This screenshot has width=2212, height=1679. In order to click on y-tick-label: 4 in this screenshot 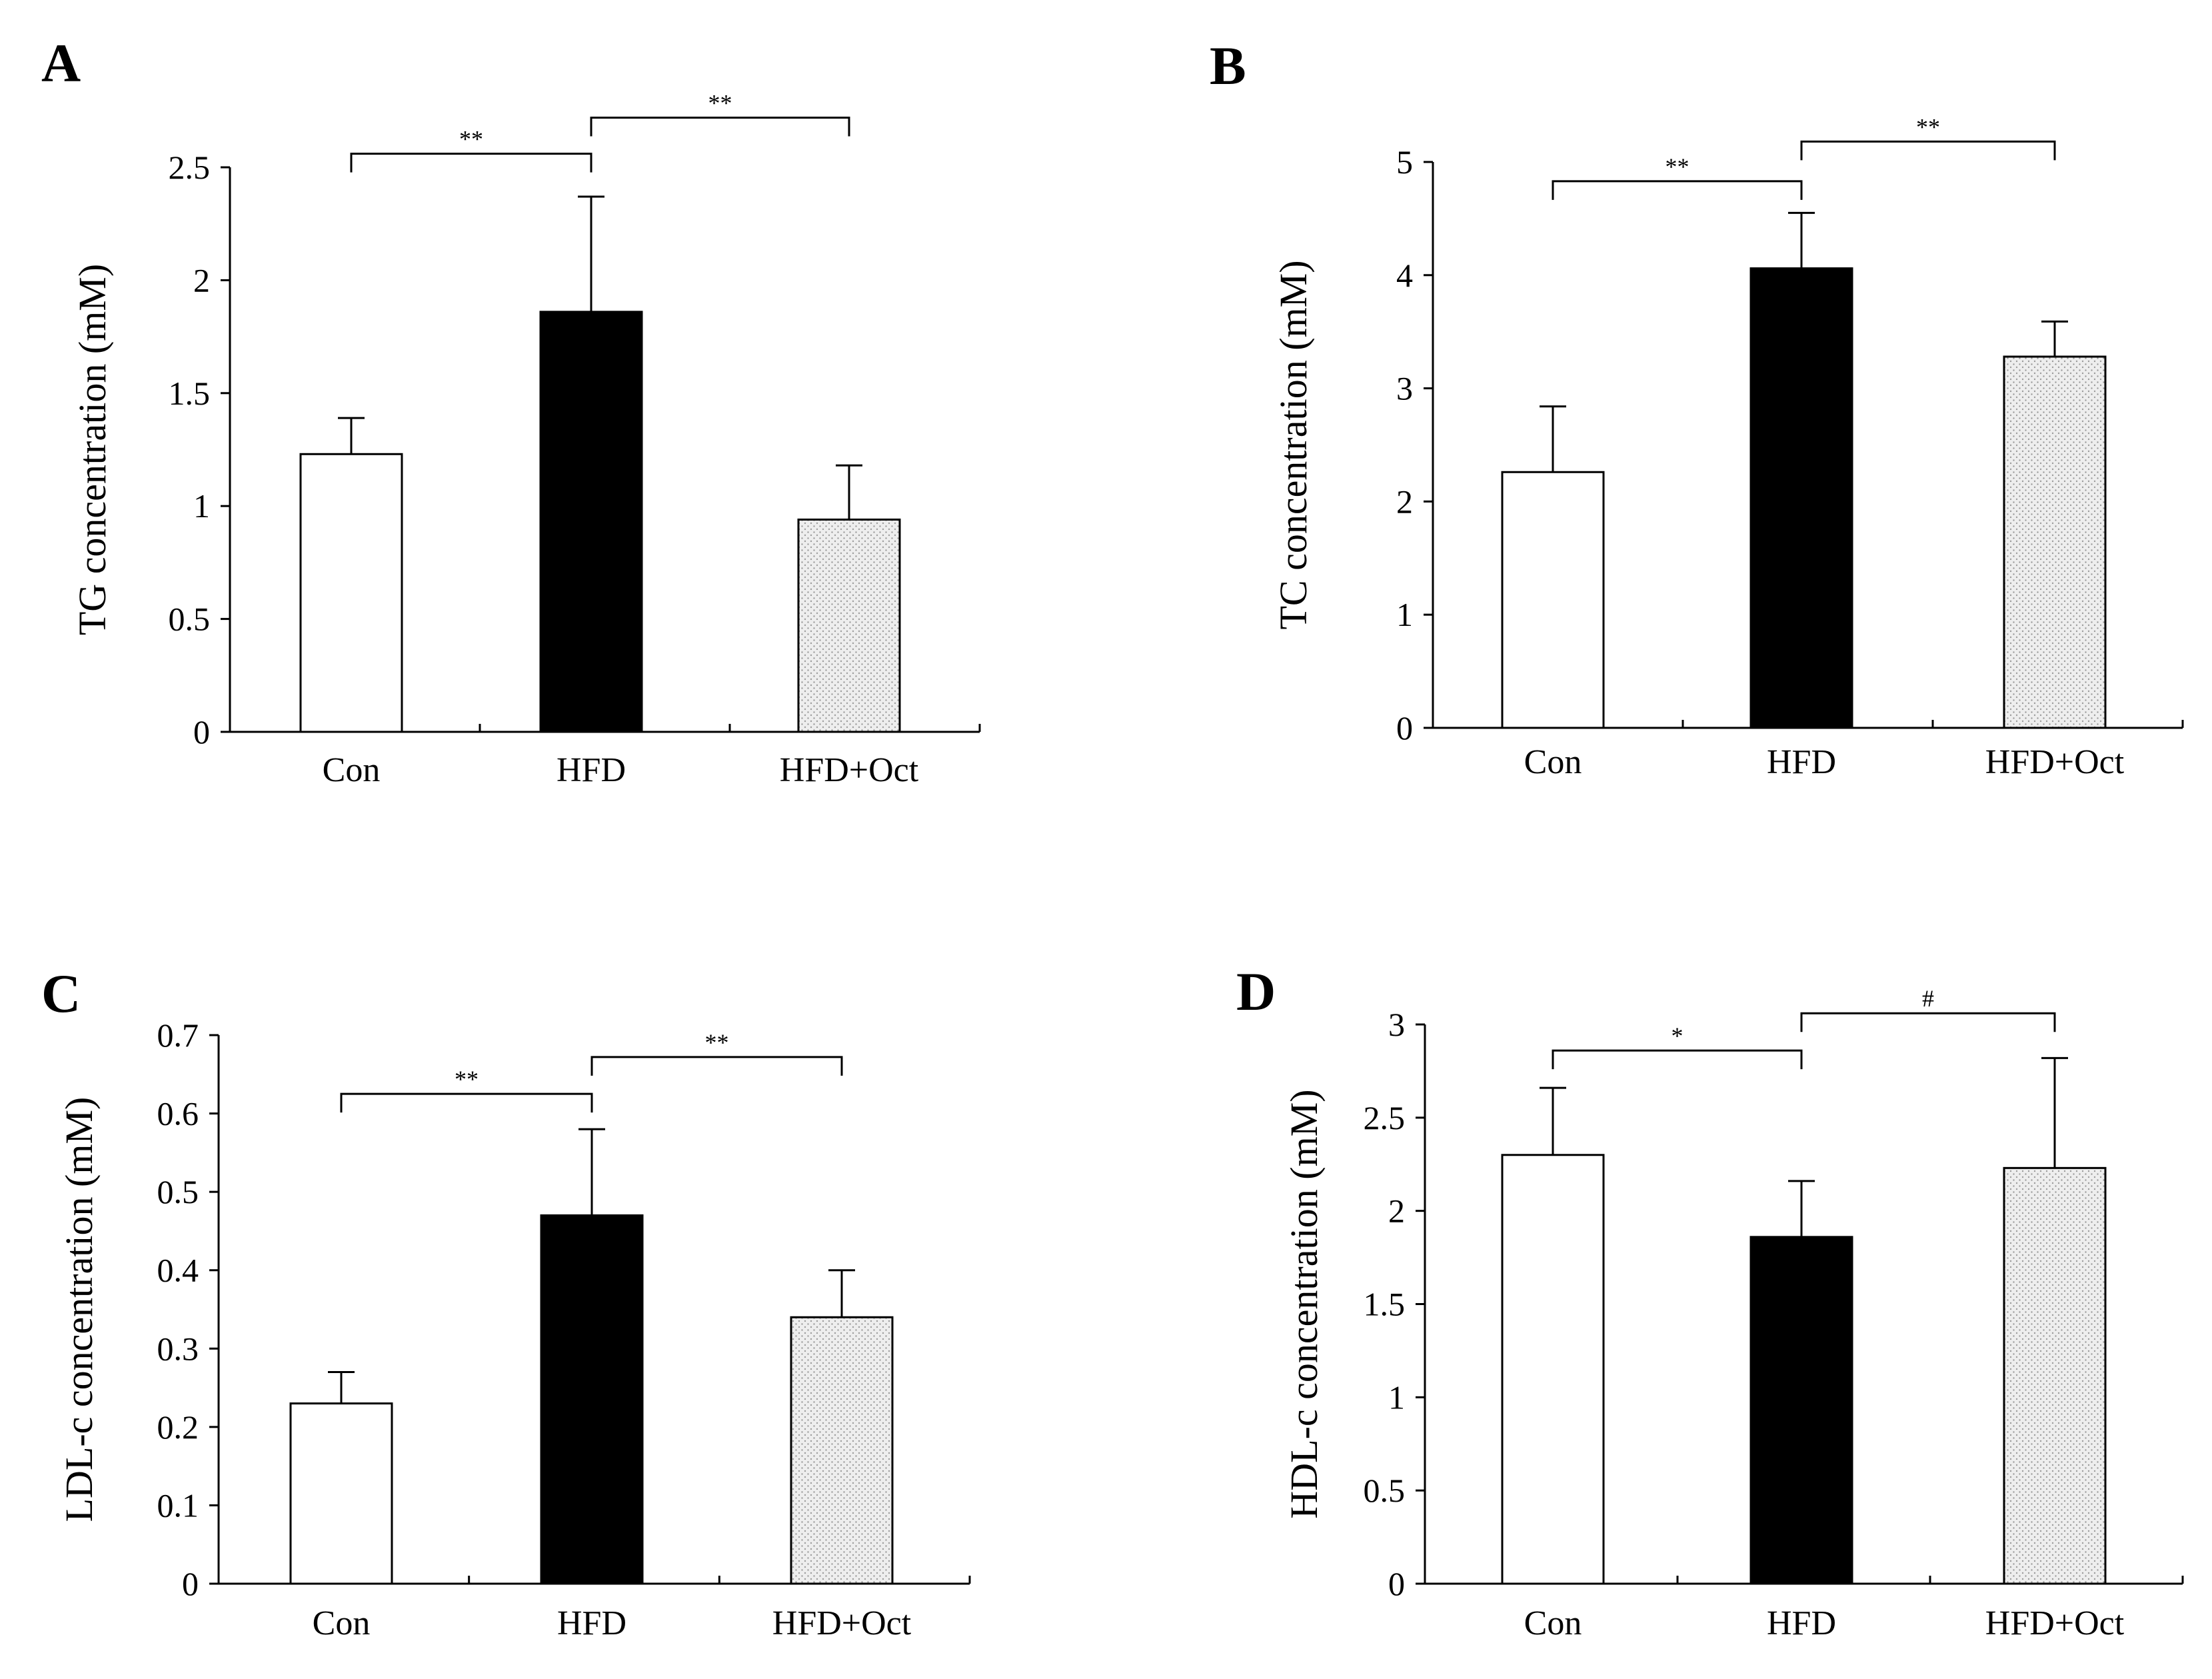, I will do `click(1404, 275)`.